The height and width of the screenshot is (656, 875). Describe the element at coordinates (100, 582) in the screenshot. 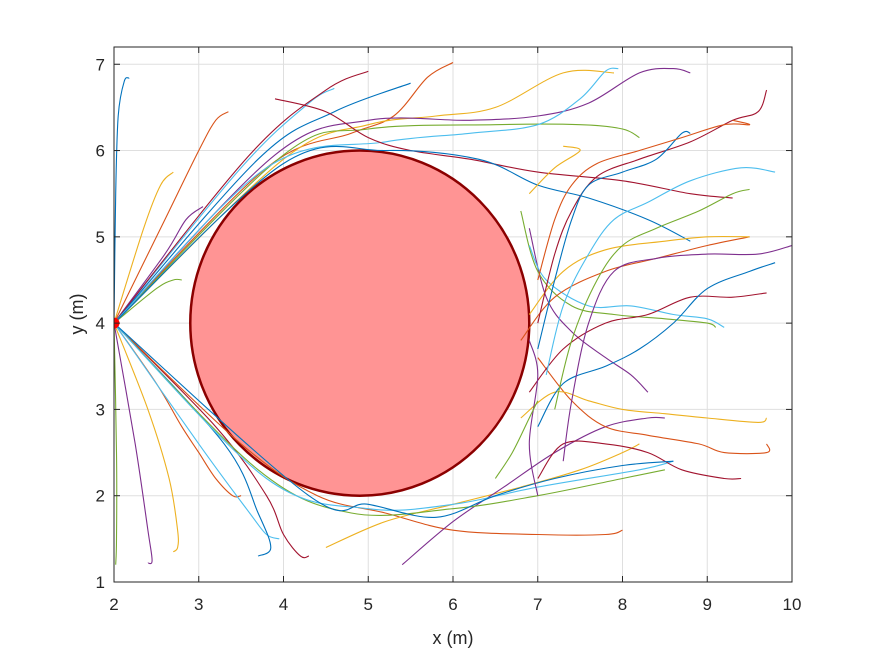

I see `y-tick-label: 1` at that location.